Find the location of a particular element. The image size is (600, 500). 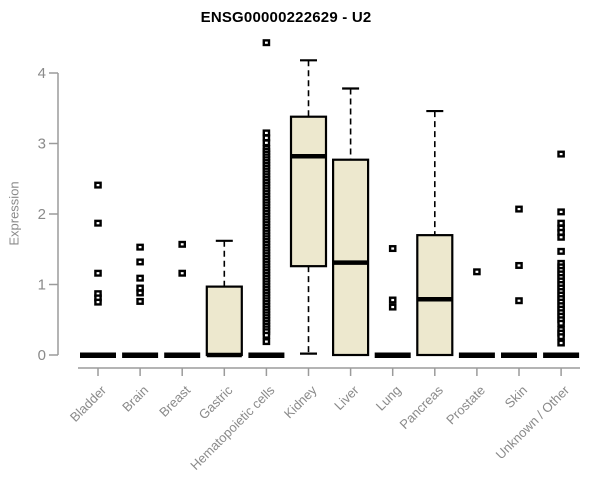

x-tick-label: Kidney is located at coordinates (300, 401).